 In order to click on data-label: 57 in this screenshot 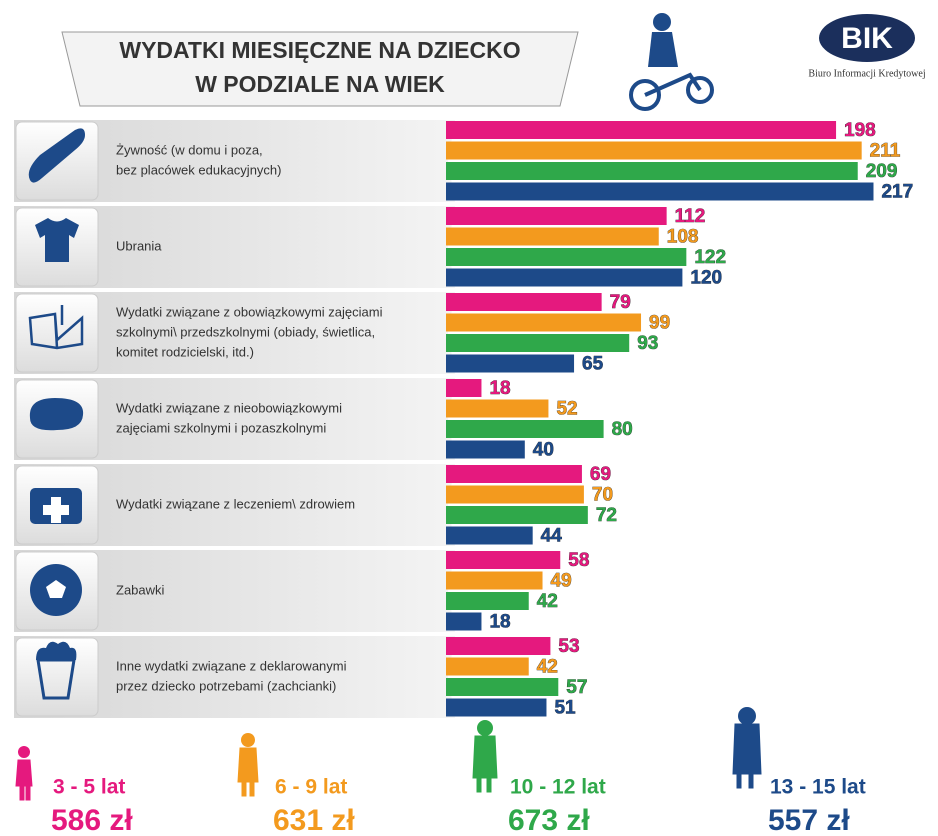, I will do `click(576, 687)`.